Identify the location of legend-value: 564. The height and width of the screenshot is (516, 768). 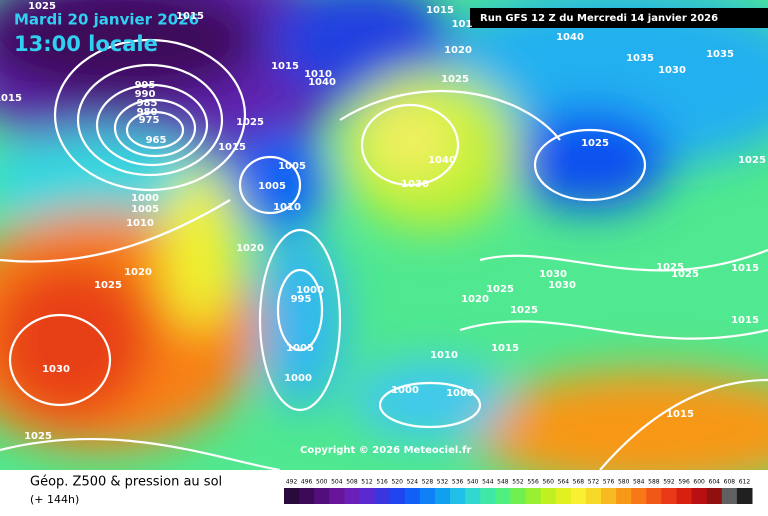
(564, 482).